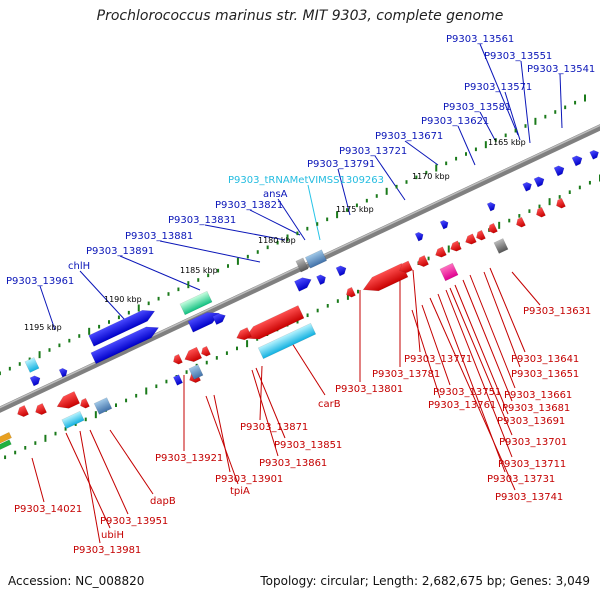 Image resolution: width=600 pixels, height=600 pixels. Describe the element at coordinates (531, 421) in the screenshot. I see `reverse-gene-label: P9303_13691` at that location.